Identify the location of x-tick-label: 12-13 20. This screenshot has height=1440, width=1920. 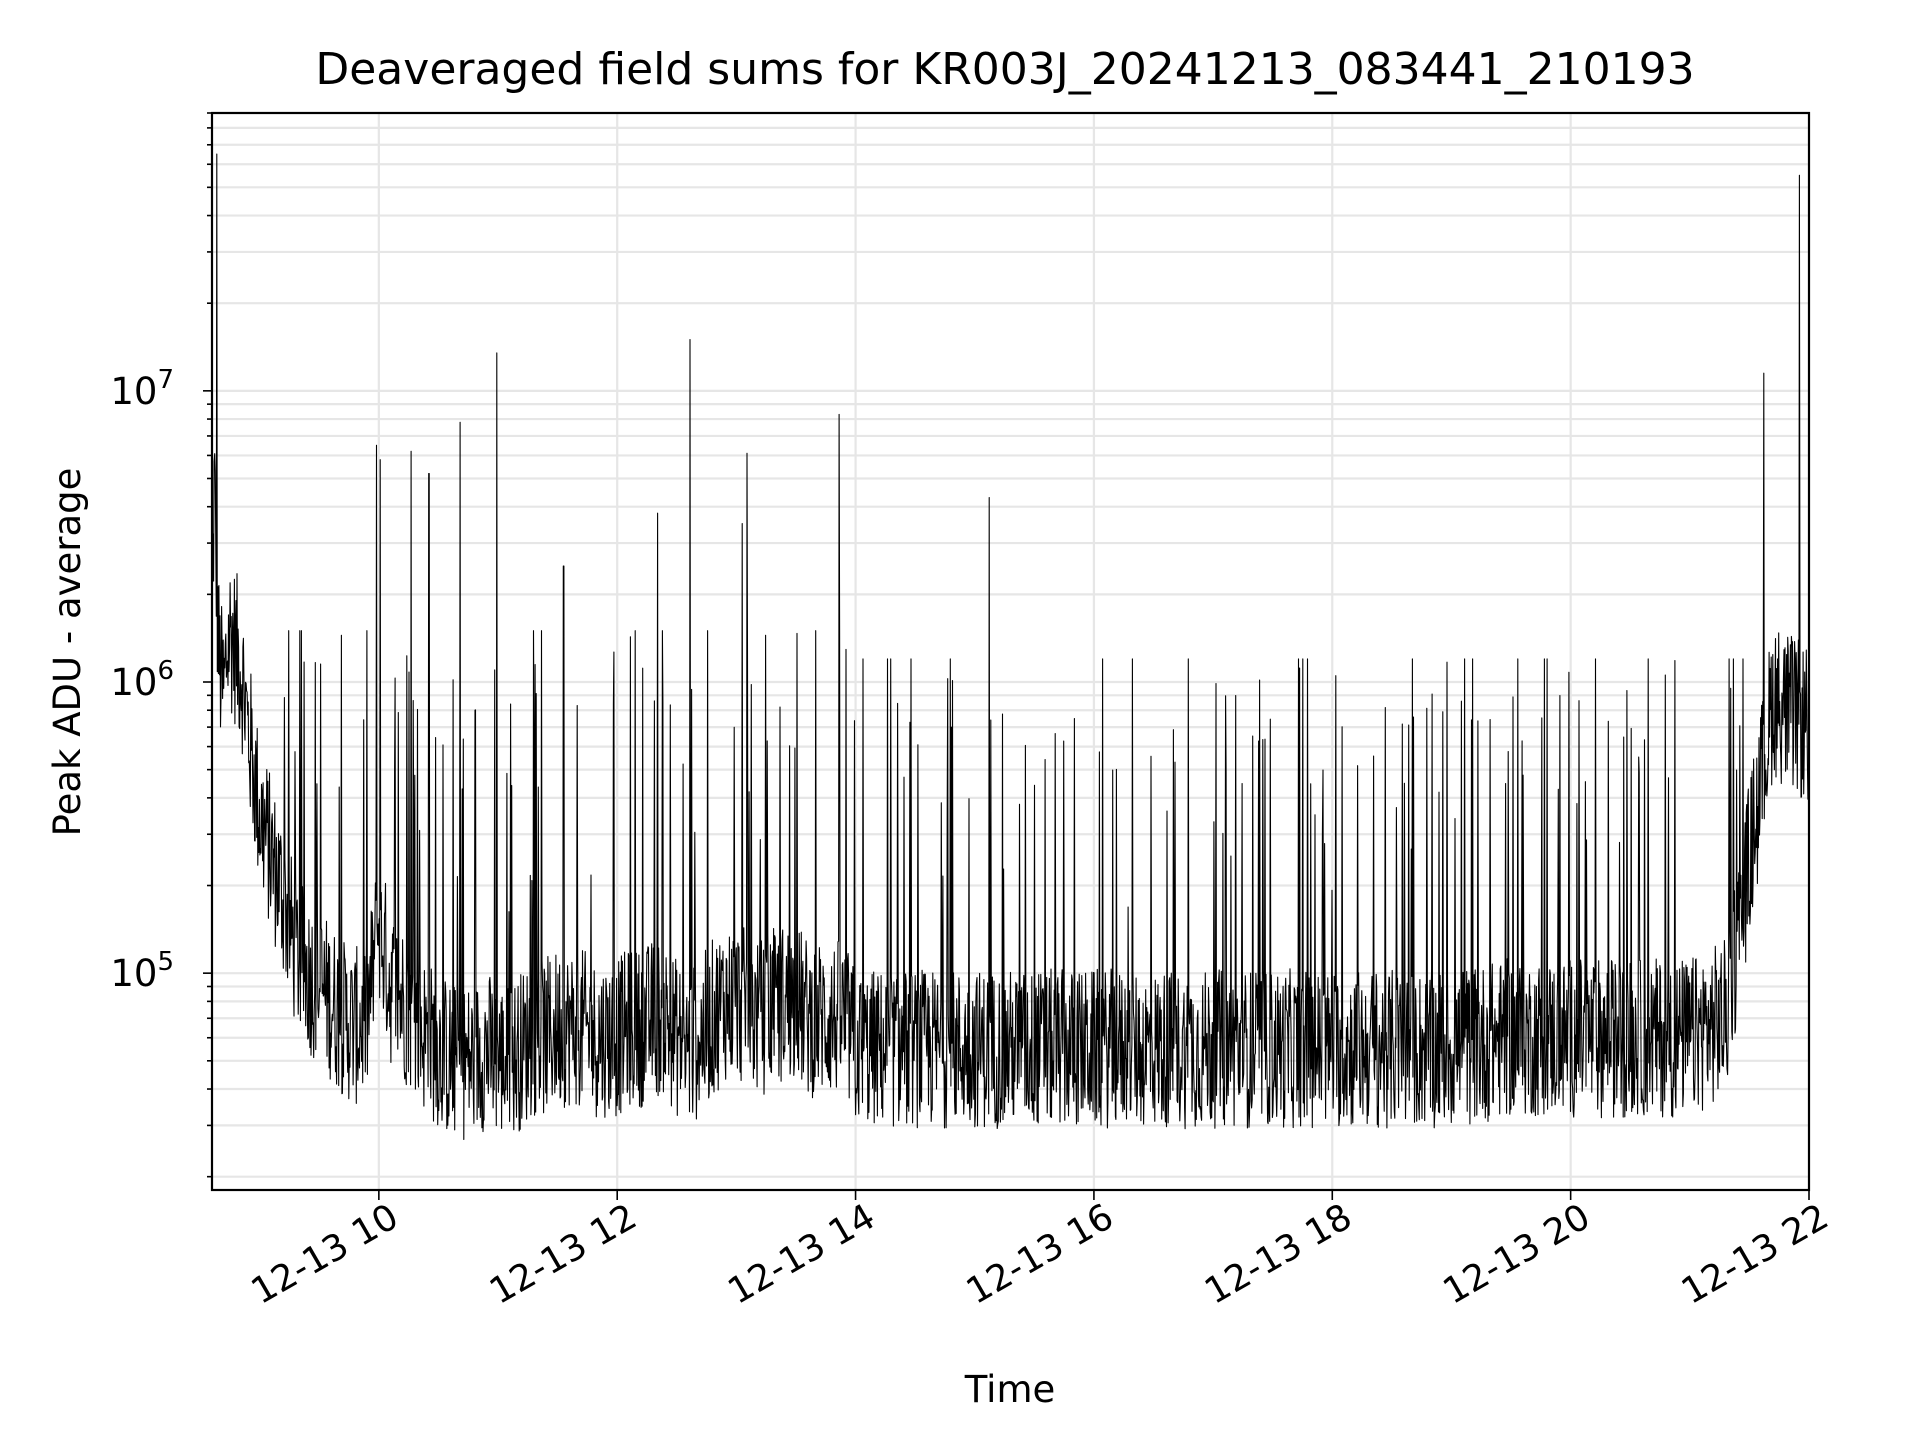
(1516, 1254).